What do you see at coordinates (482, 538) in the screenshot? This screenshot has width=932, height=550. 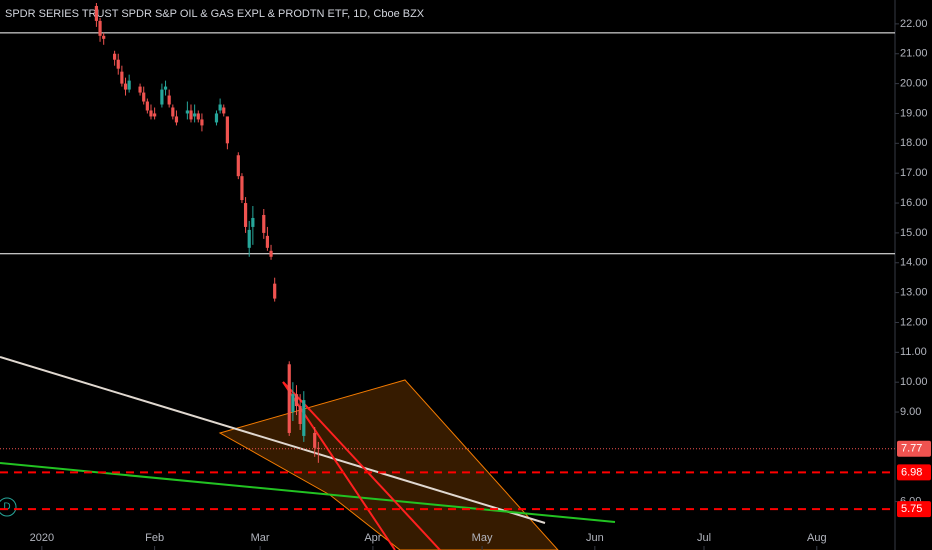 I see `x-tick-label: May` at bounding box center [482, 538].